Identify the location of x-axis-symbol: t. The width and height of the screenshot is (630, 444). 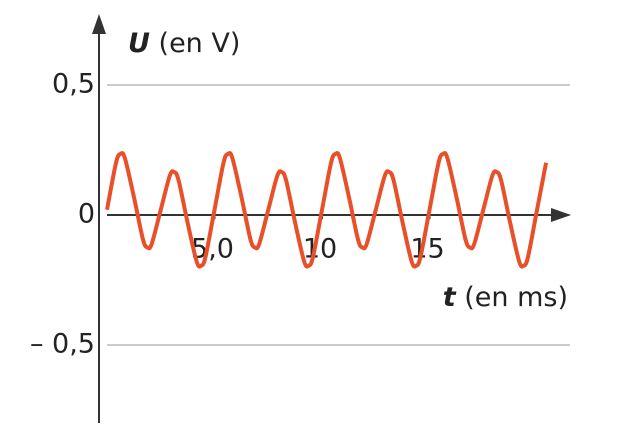
(450, 297).